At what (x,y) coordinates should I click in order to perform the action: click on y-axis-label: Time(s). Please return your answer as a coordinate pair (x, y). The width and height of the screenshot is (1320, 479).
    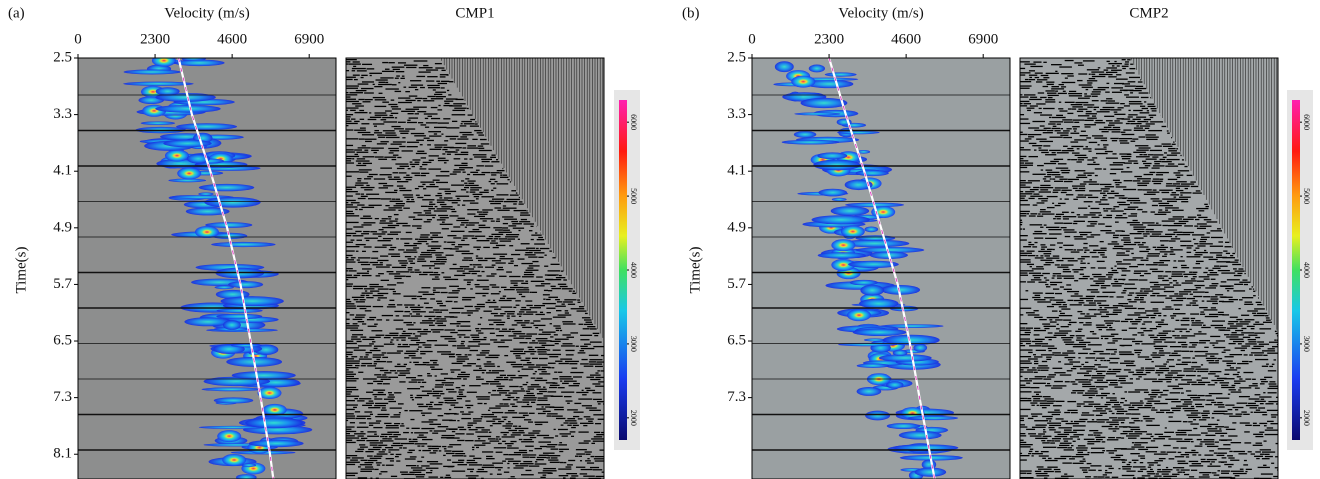
    Looking at the image, I should click on (21, 270).